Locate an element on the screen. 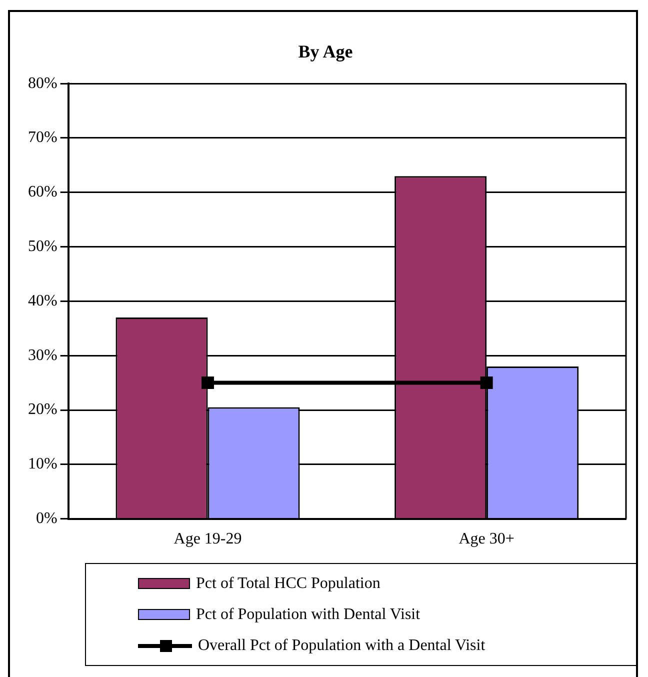 This screenshot has height=677, width=648. y-tick-label: 10% is located at coordinates (43, 464).